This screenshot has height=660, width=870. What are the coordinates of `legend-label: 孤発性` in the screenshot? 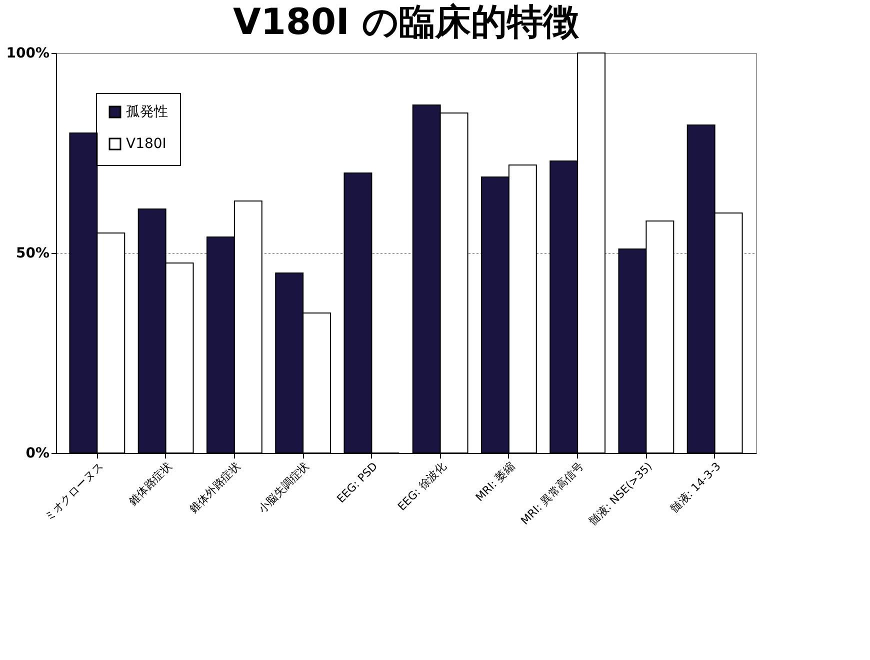 It's located at (147, 112).